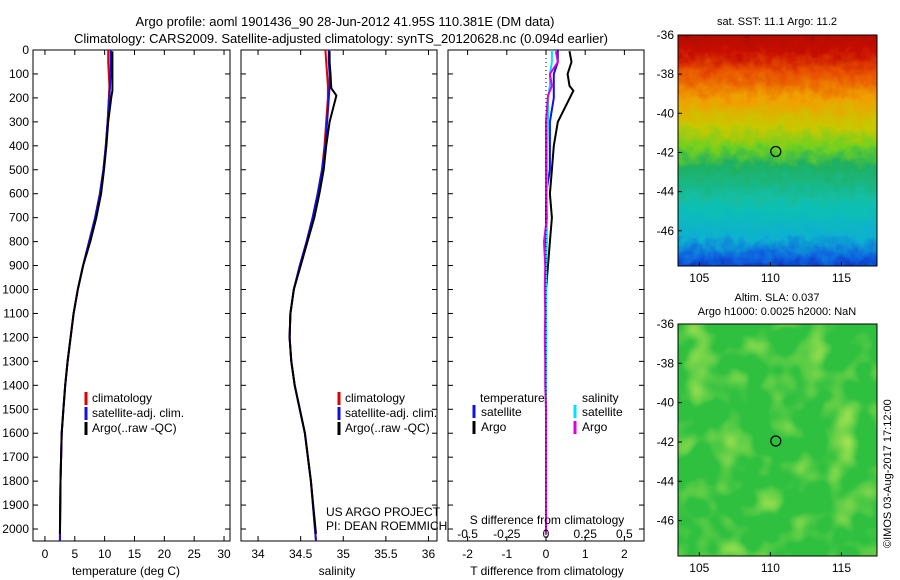  I want to click on map-y-tick-label: -42, so click(666, 152).